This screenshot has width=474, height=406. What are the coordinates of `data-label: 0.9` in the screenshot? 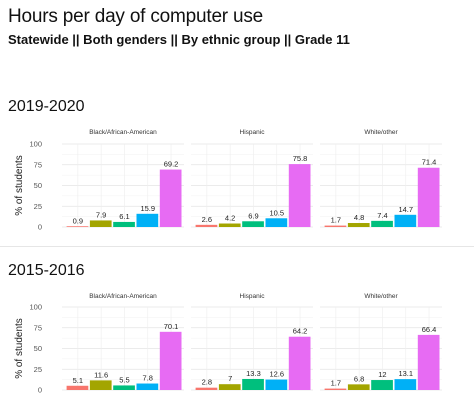 It's located at (78, 220).